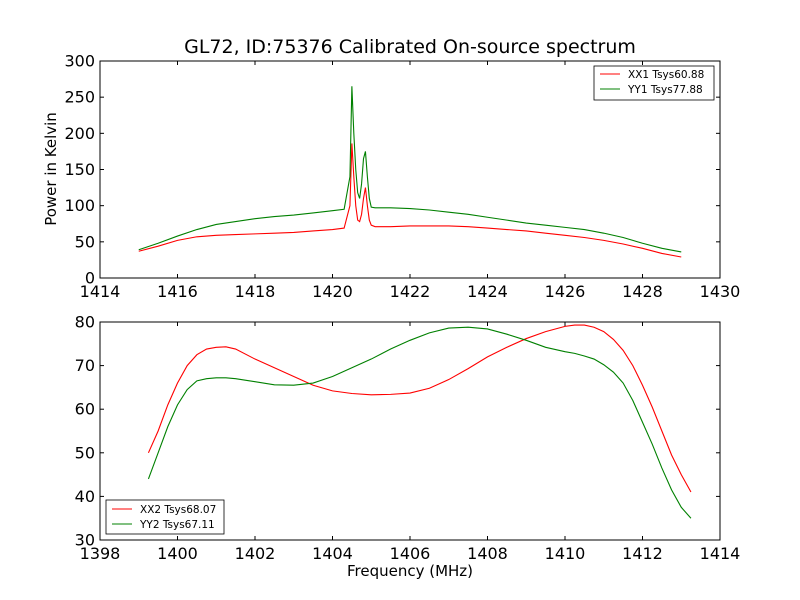 The height and width of the screenshot is (600, 800). What do you see at coordinates (100, 291) in the screenshot?
I see `top-x-tick-label: 1414` at bounding box center [100, 291].